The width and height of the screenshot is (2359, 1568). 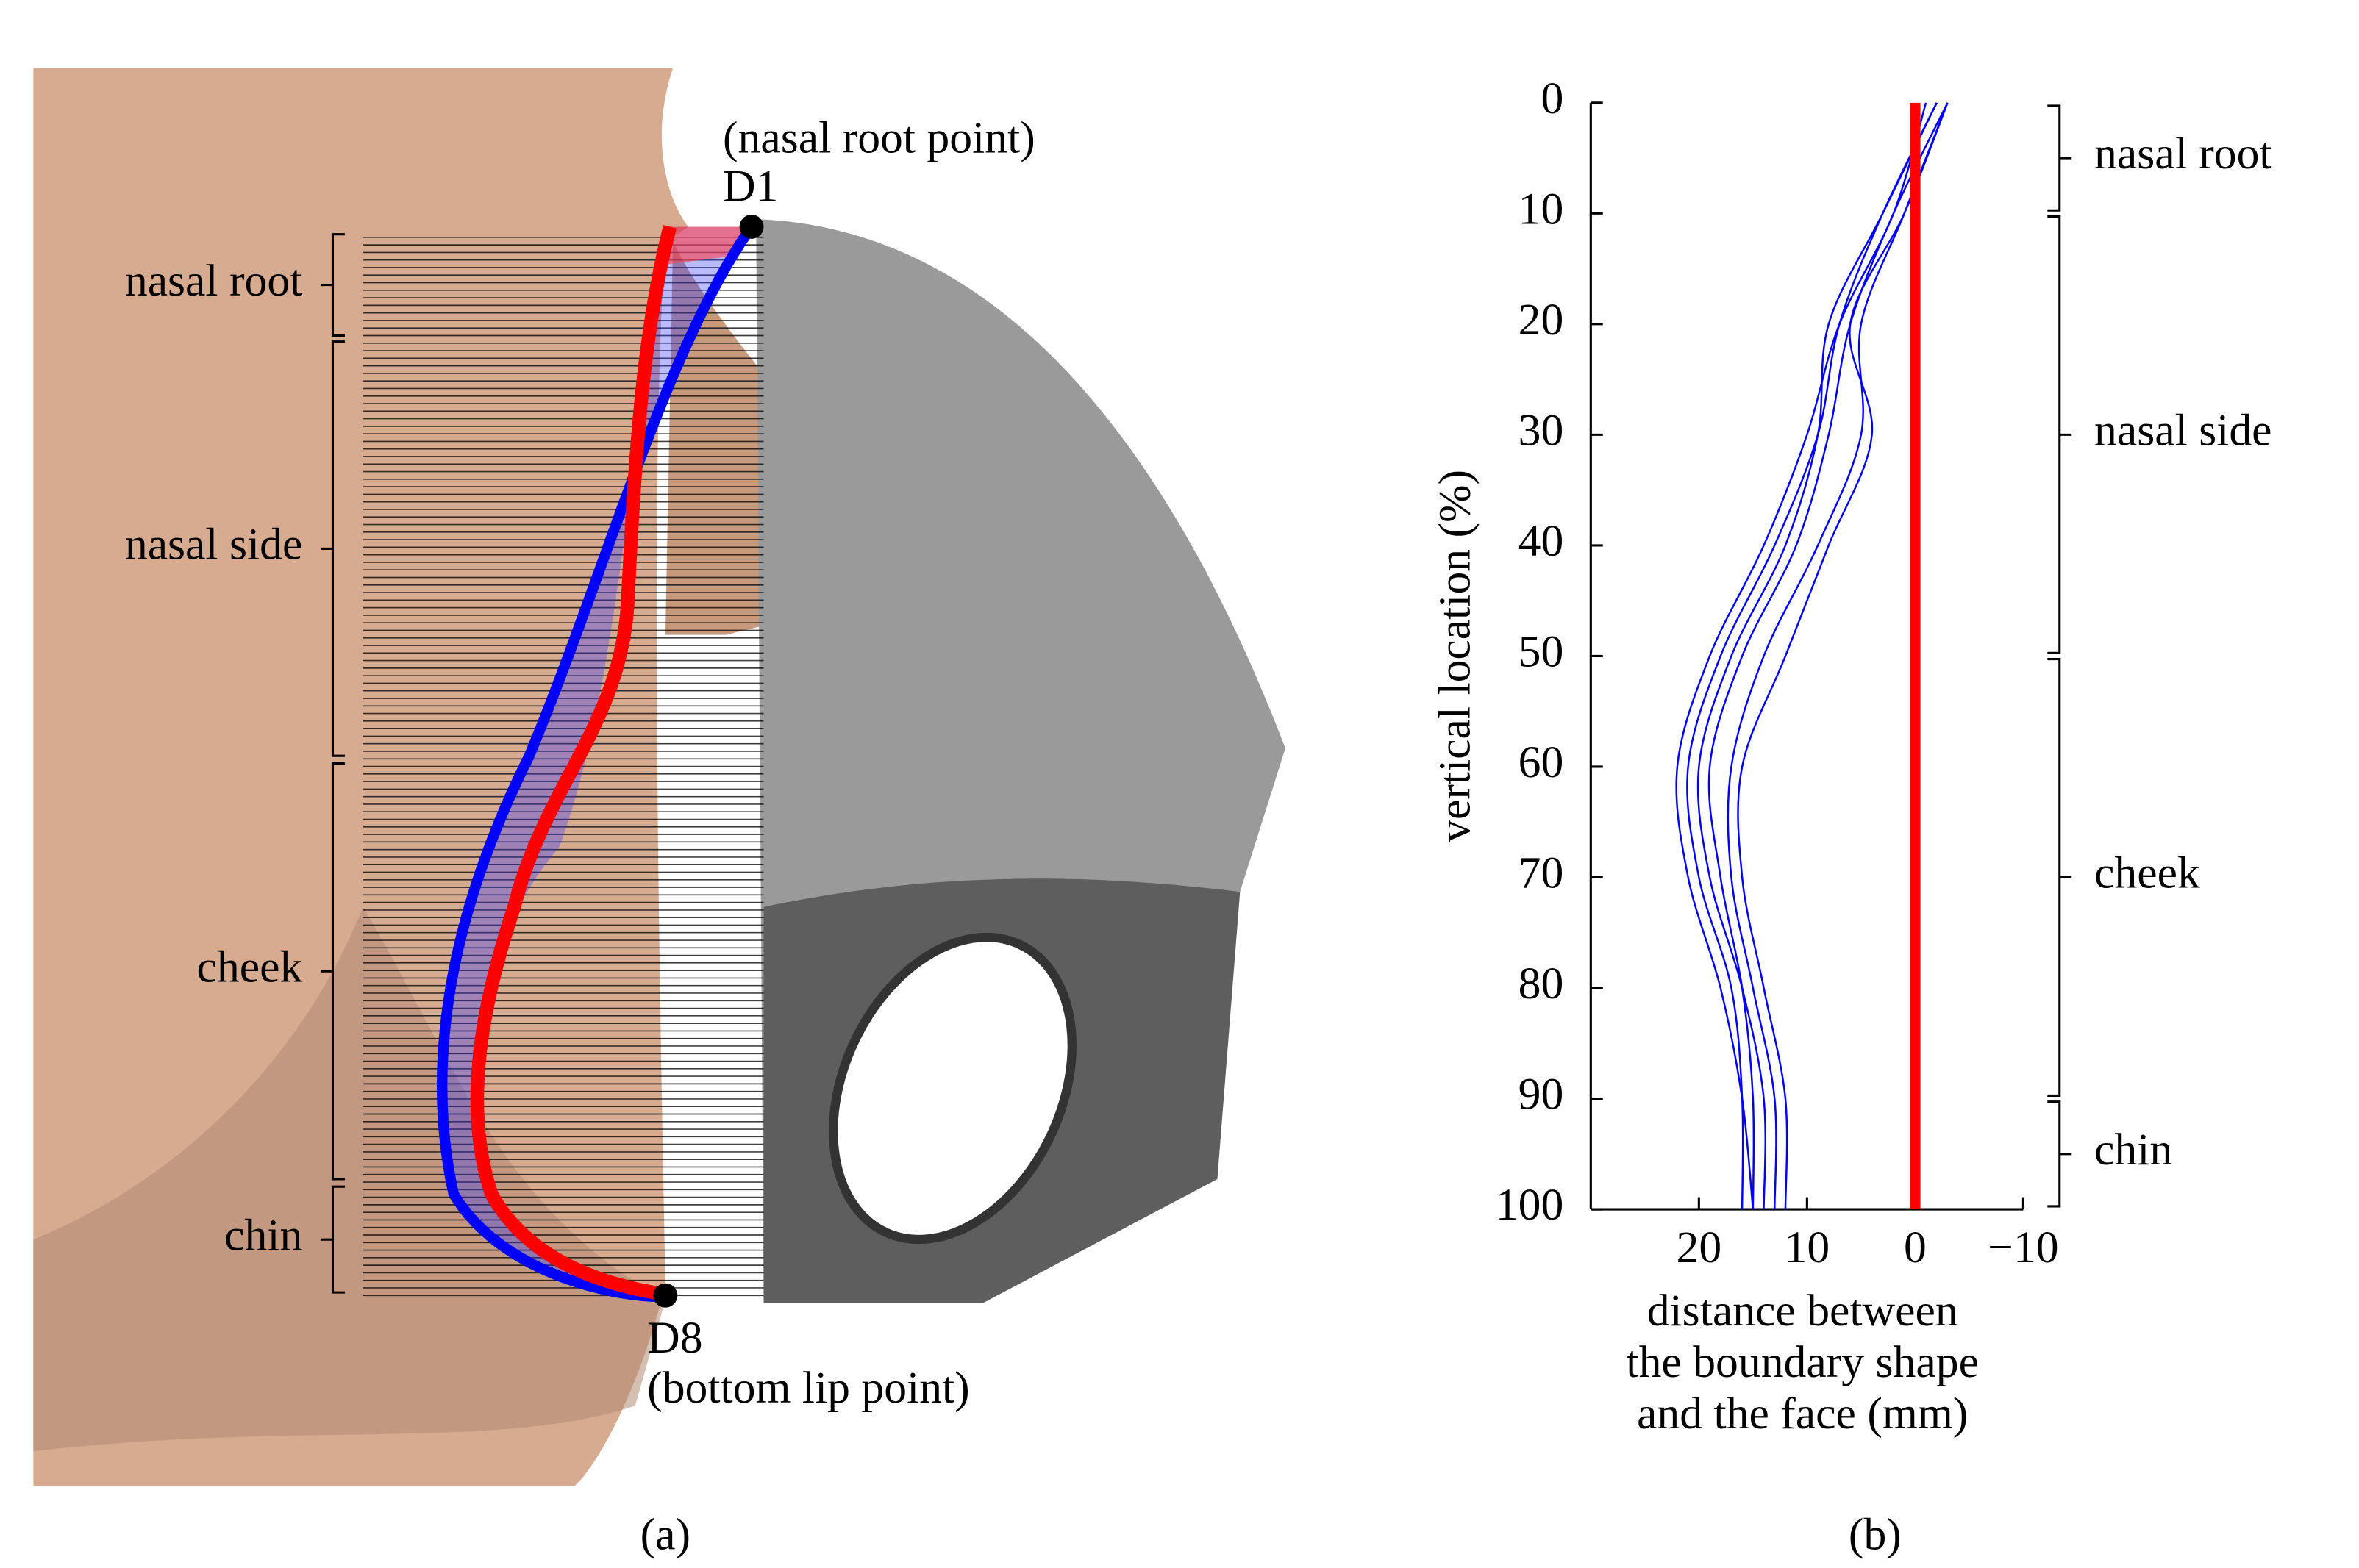 What do you see at coordinates (2023, 1247) in the screenshot?
I see `x-tick-label: −10` at bounding box center [2023, 1247].